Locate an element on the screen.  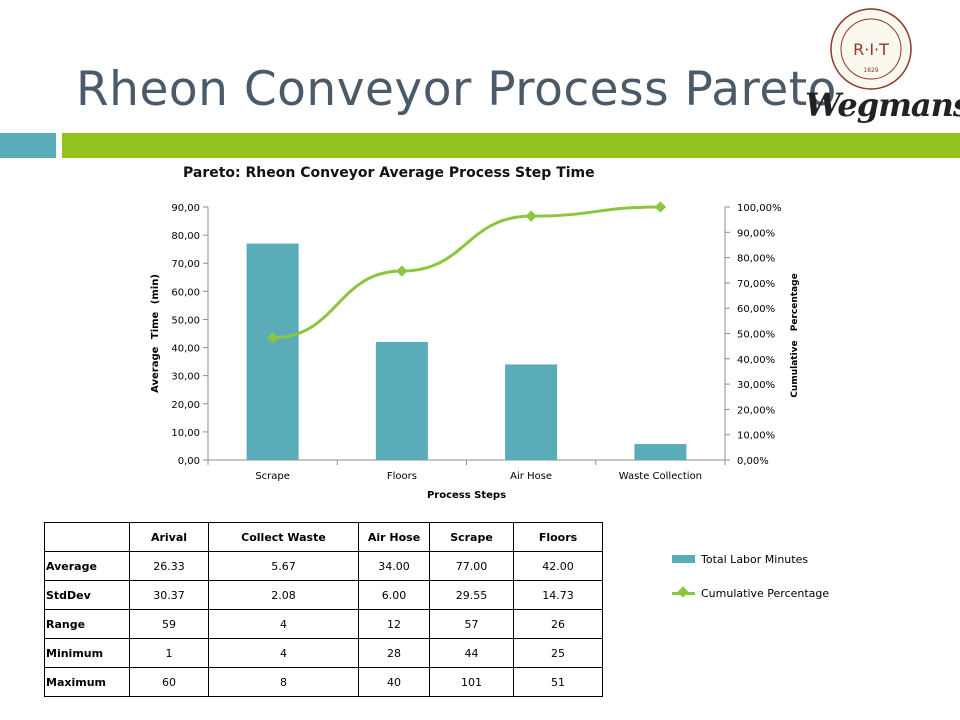
table-cell: 44 is located at coordinates (471, 653).